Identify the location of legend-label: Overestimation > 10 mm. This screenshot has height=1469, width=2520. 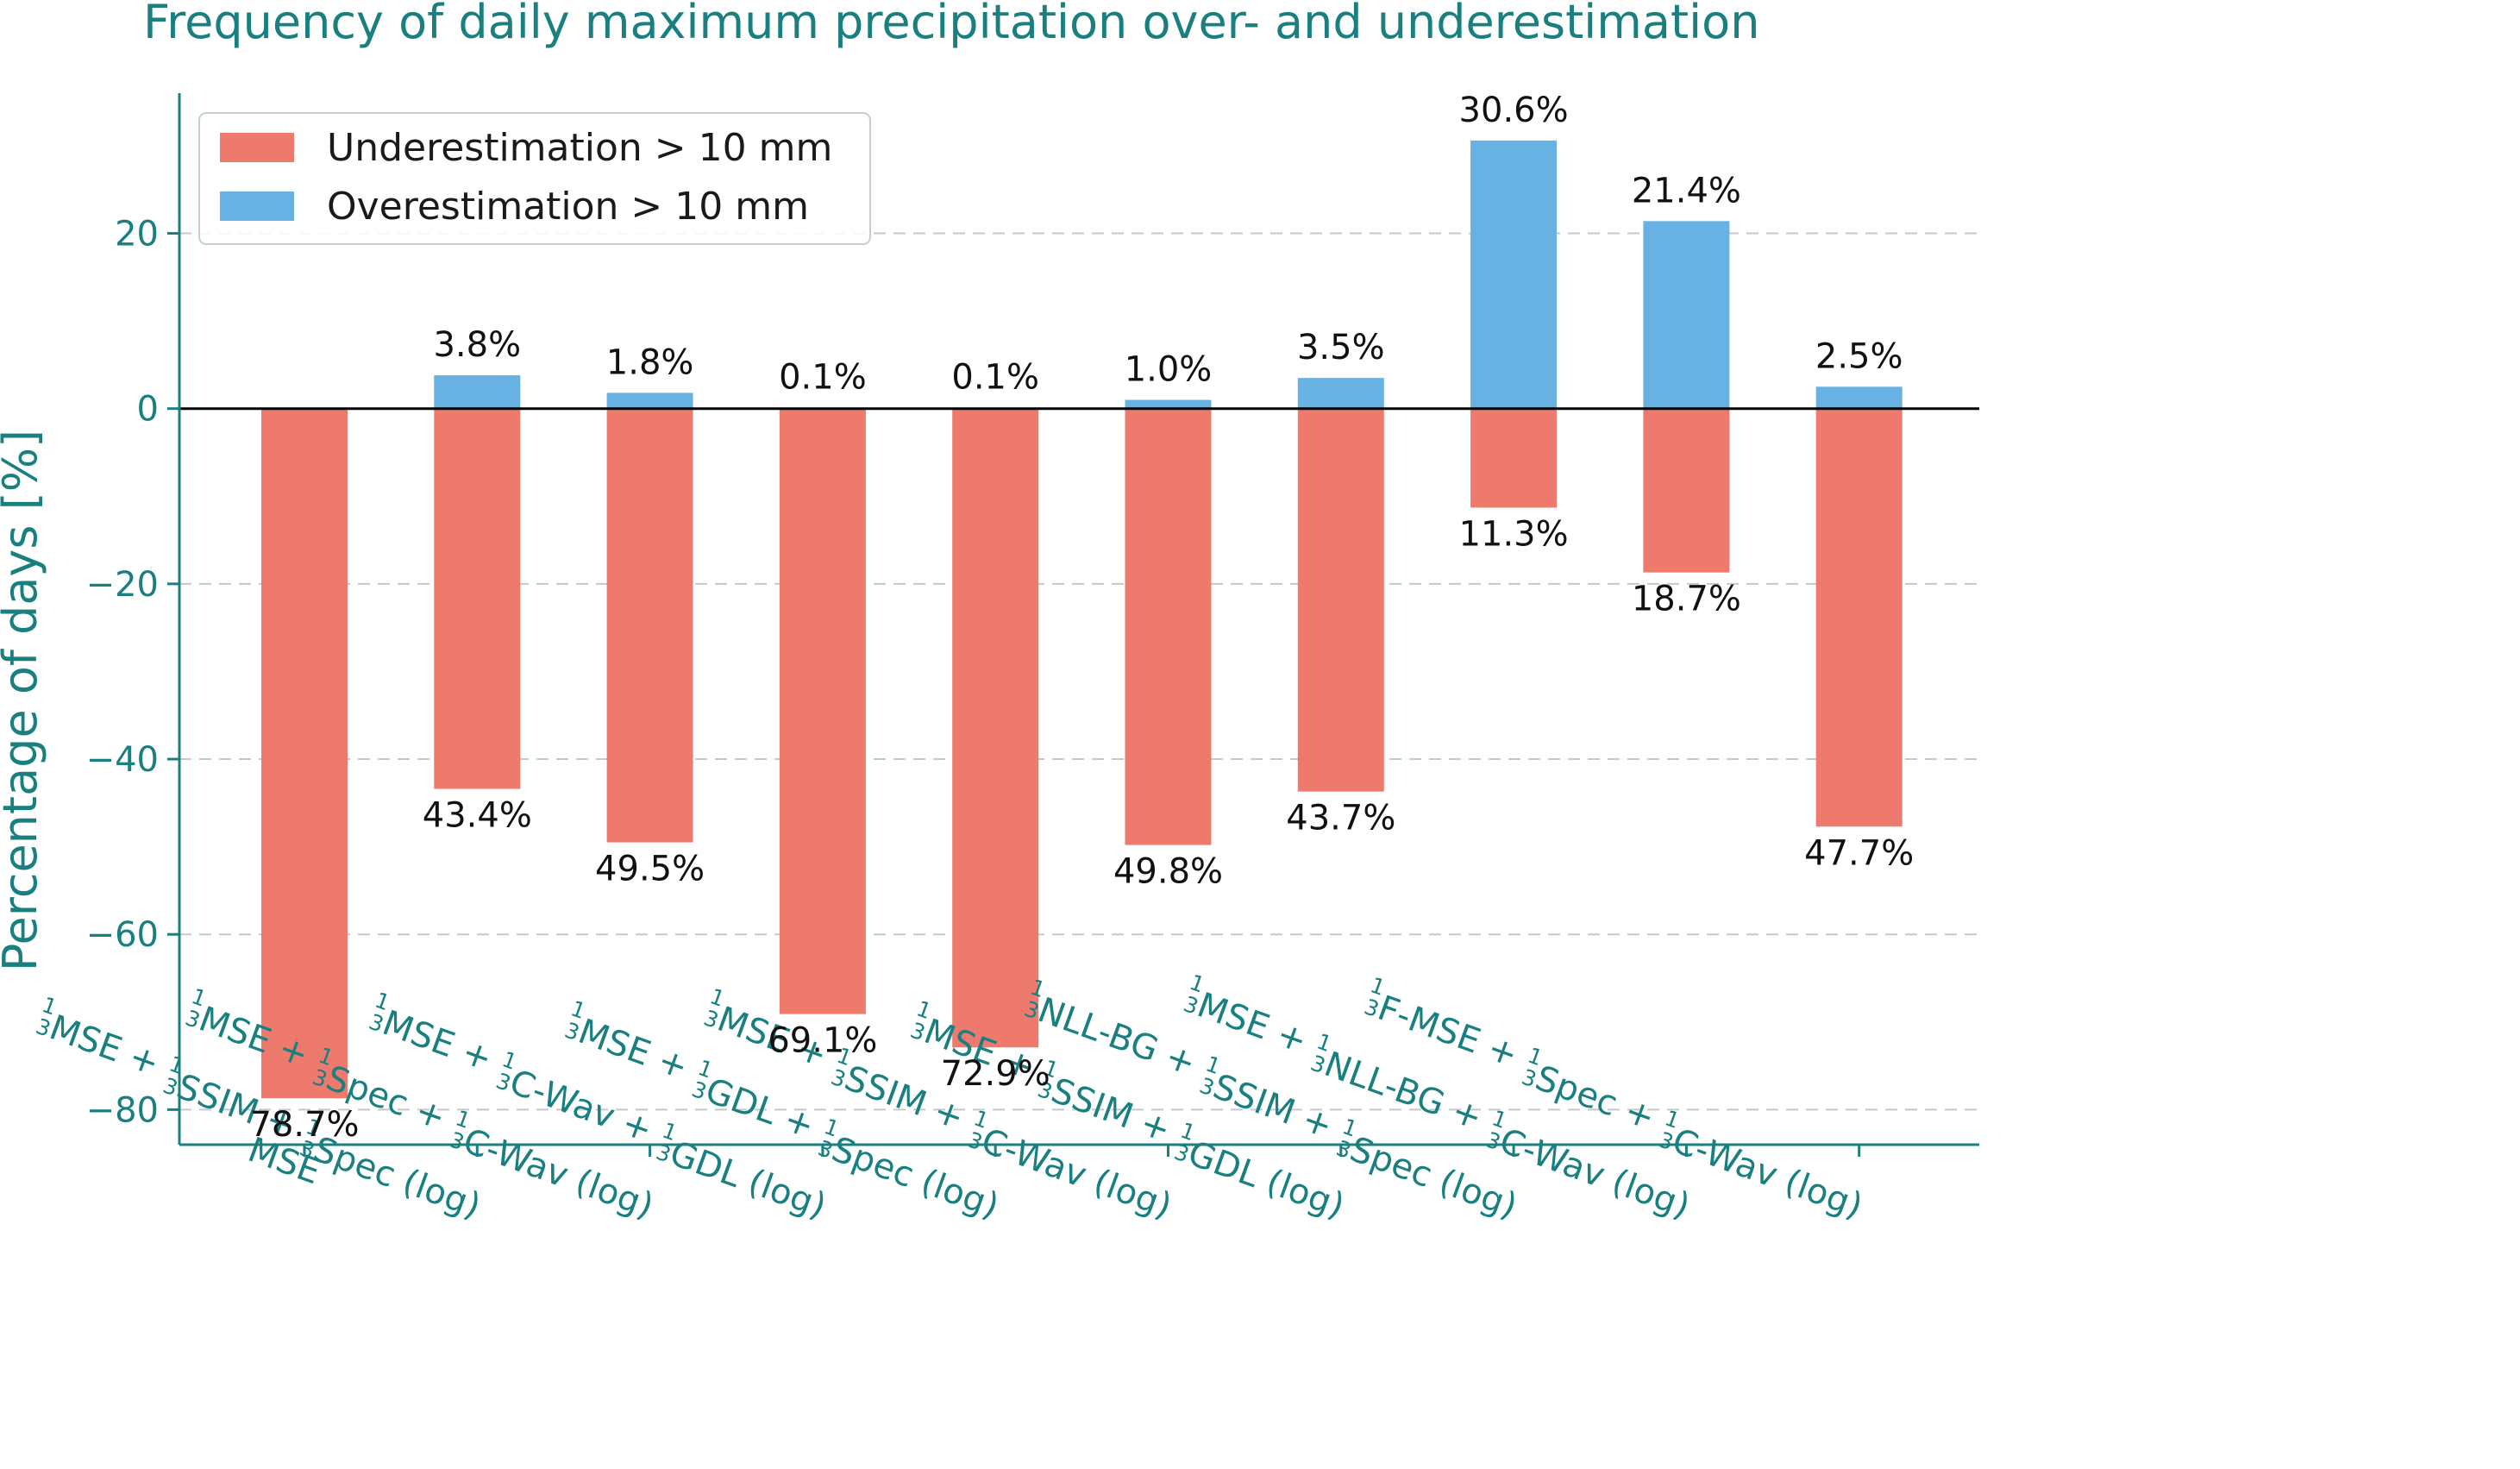
(568, 207).